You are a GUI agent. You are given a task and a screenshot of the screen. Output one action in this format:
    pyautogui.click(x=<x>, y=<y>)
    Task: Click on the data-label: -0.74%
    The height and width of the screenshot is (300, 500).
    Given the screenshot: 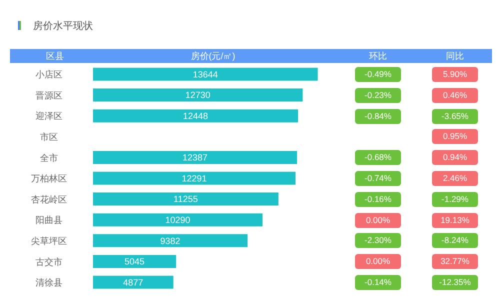 What is the action you would take?
    pyautogui.click(x=378, y=178)
    